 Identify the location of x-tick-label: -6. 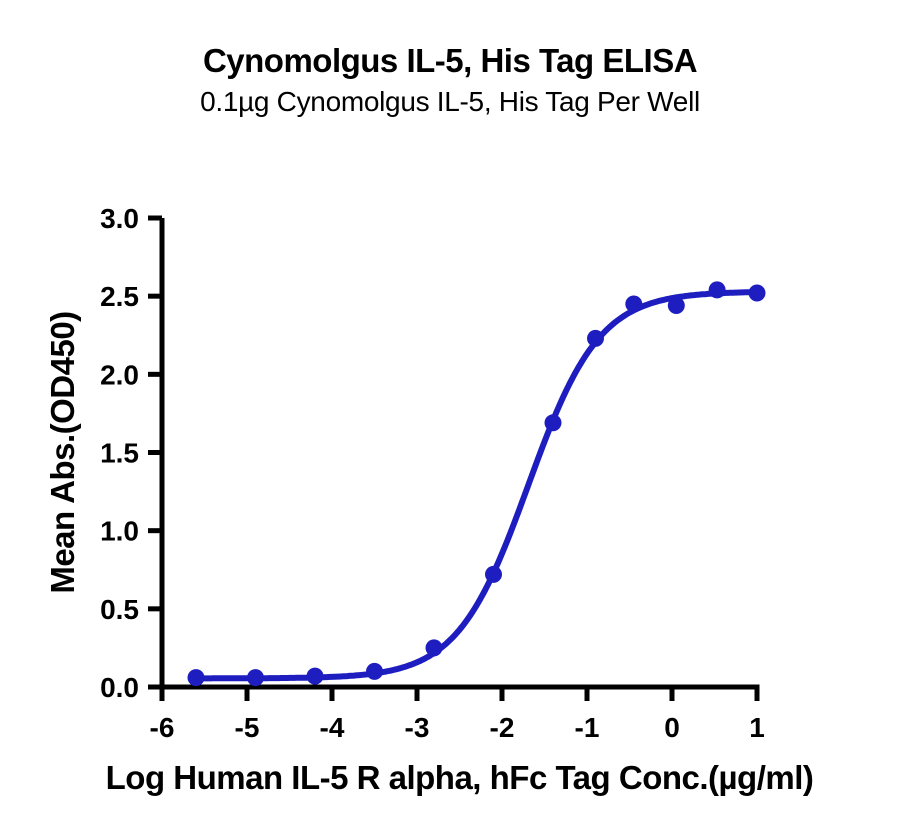
(162, 727).